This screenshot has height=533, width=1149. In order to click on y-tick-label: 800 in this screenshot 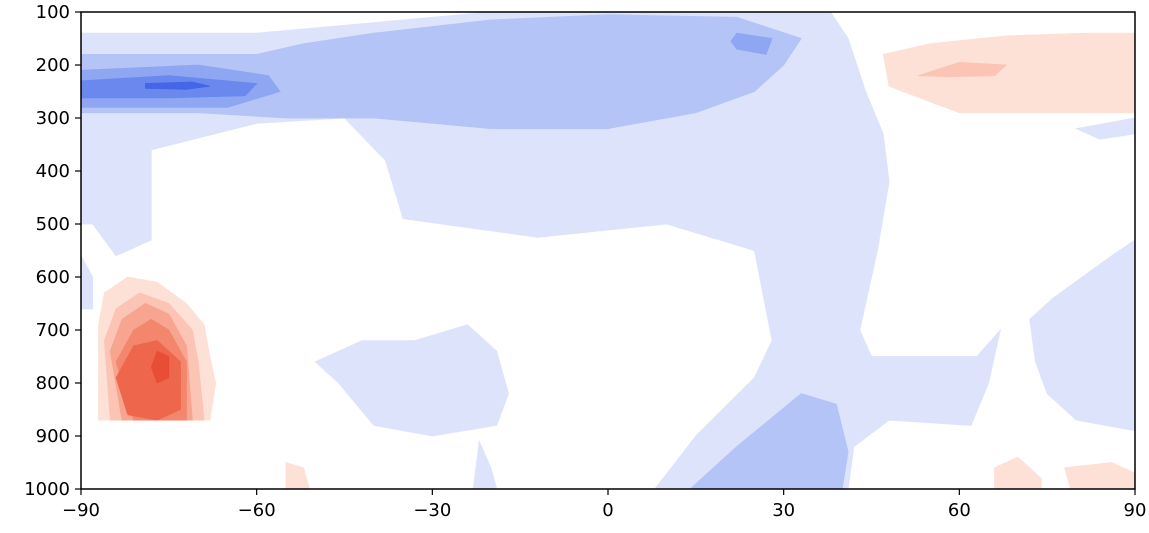, I will do `click(53, 383)`.